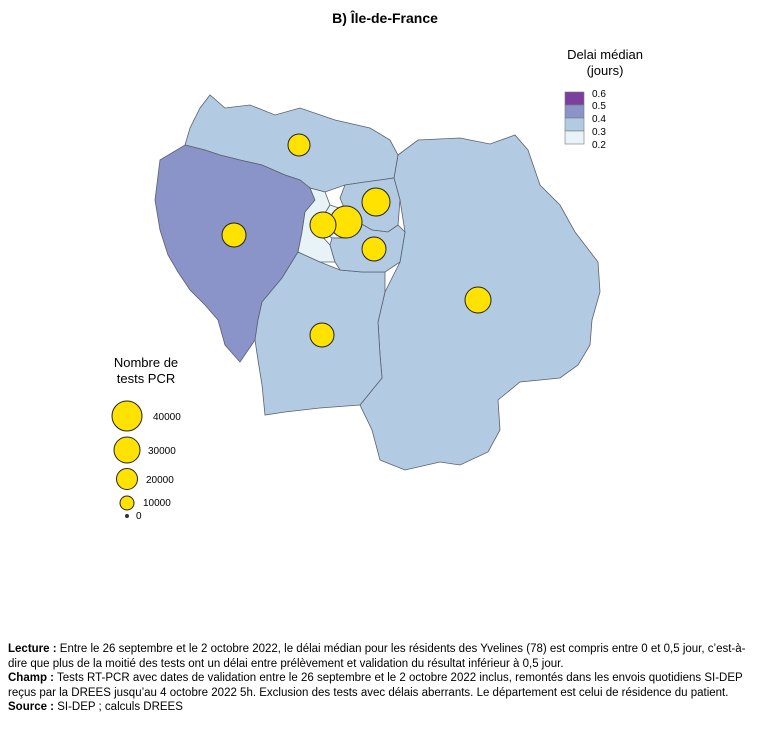  What do you see at coordinates (162, 451) in the screenshot?
I see `size-legend-label-30000: 30000` at bounding box center [162, 451].